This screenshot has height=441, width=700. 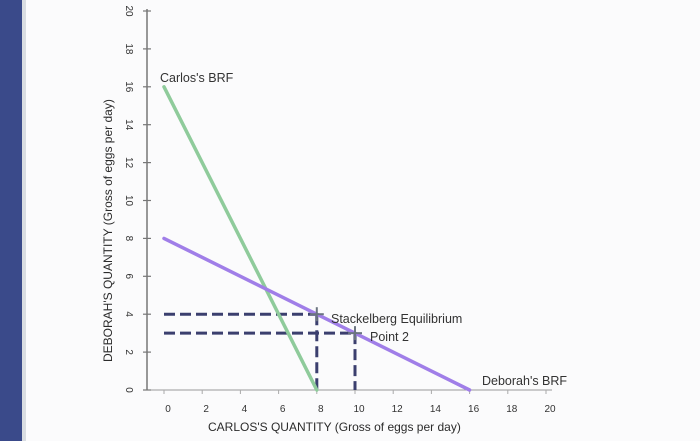 What do you see at coordinates (128, 277) in the screenshot?
I see `y-tick-label: 6` at bounding box center [128, 277].